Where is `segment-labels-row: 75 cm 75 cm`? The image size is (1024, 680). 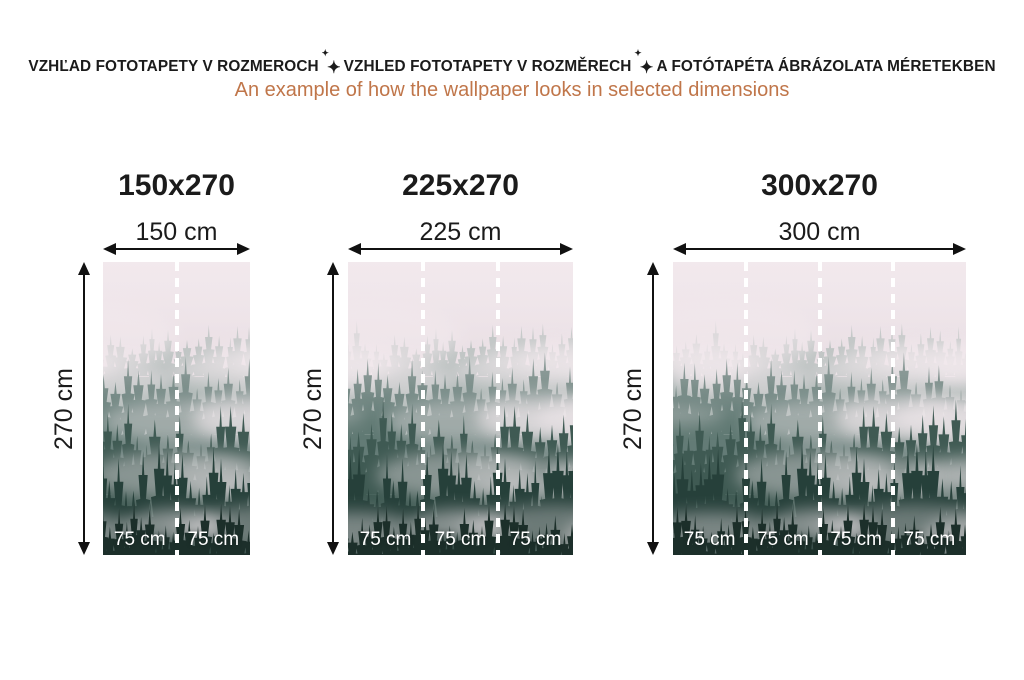
segment-labels-row: 75 cm 75 cm is located at coordinates (176, 540).